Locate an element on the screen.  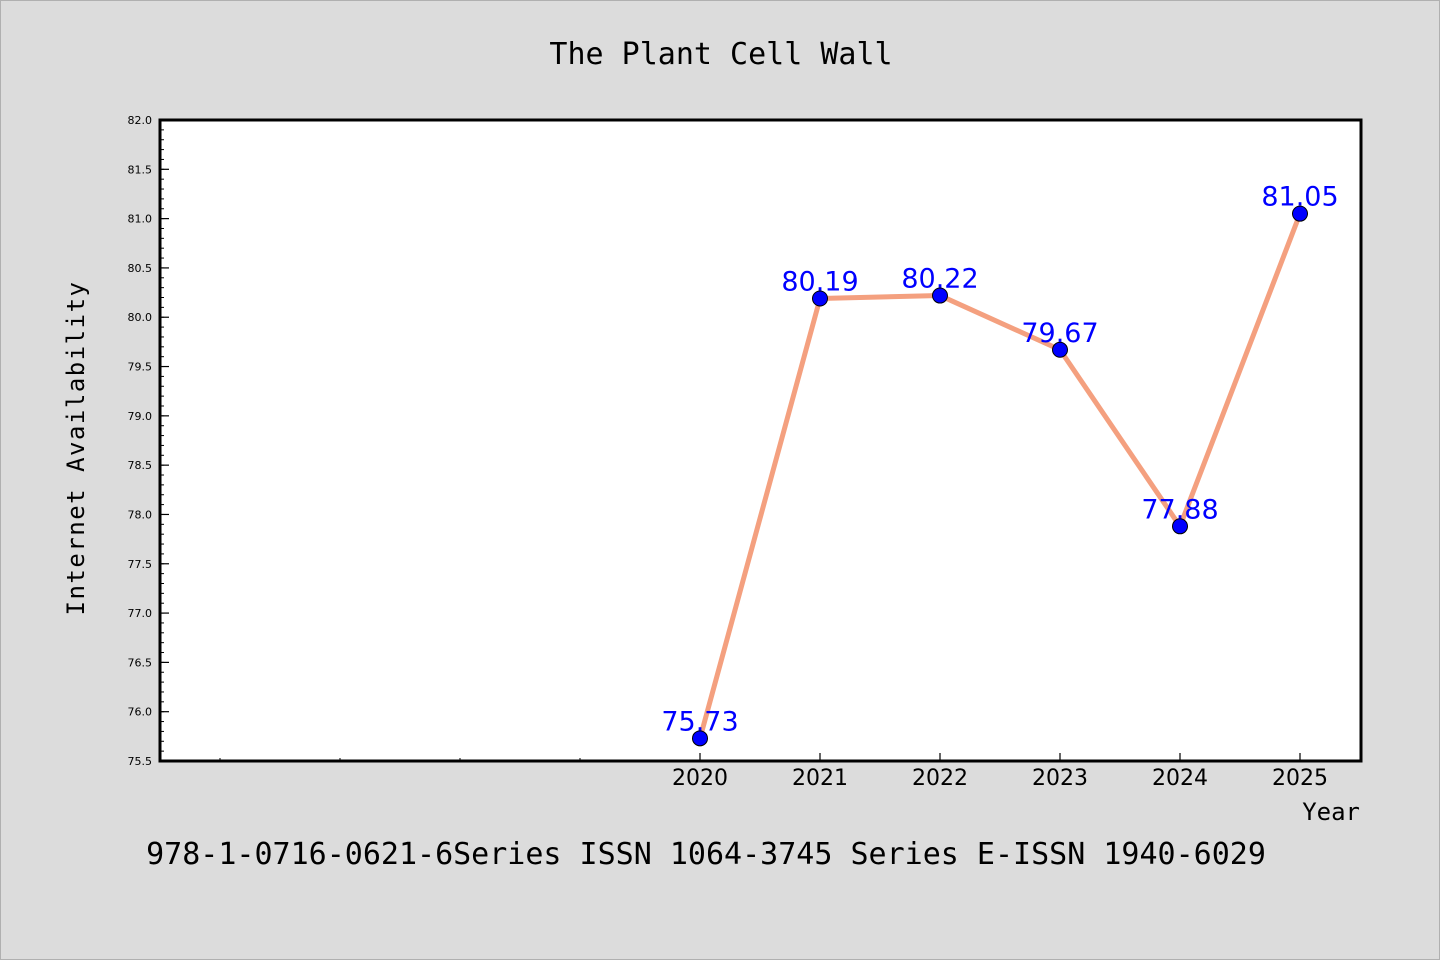
y-tick-label: 79.0 is located at coordinates (140, 416).